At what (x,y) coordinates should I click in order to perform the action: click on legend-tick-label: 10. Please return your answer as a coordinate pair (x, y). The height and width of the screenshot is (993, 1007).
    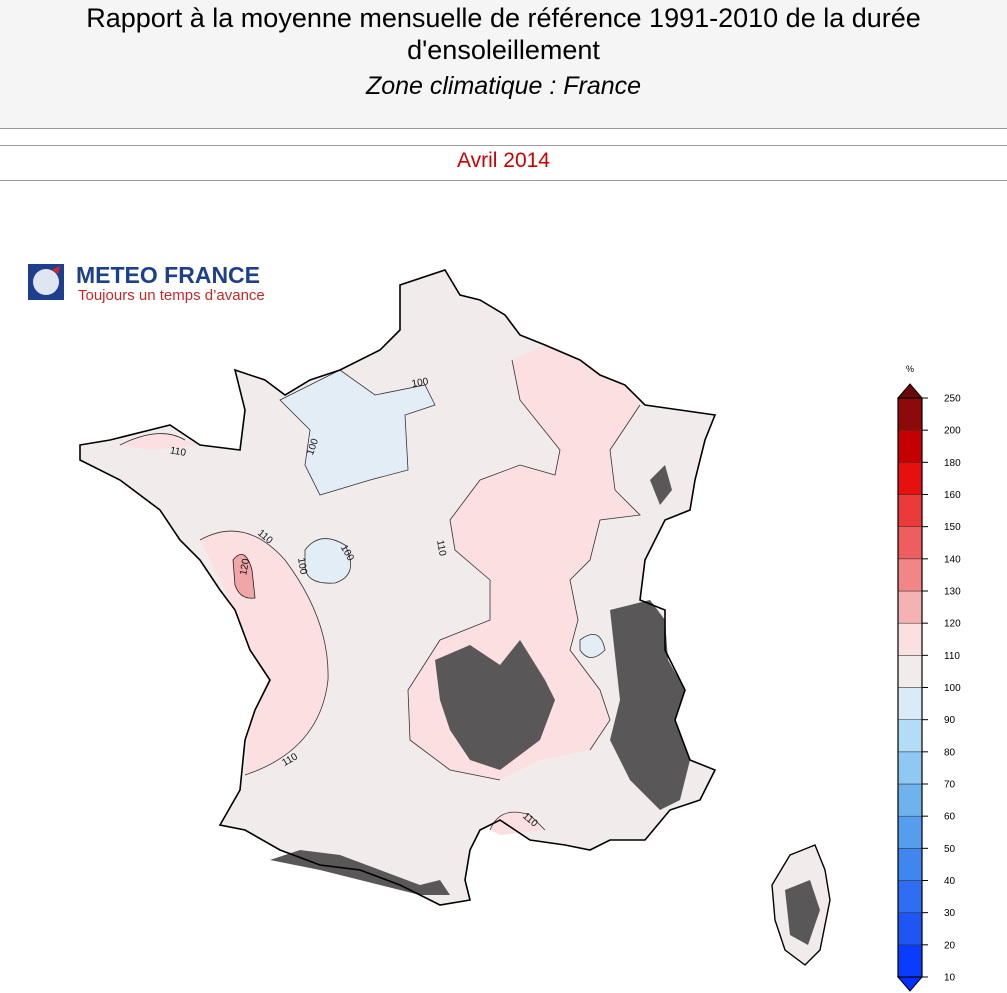
    Looking at the image, I should click on (950, 978).